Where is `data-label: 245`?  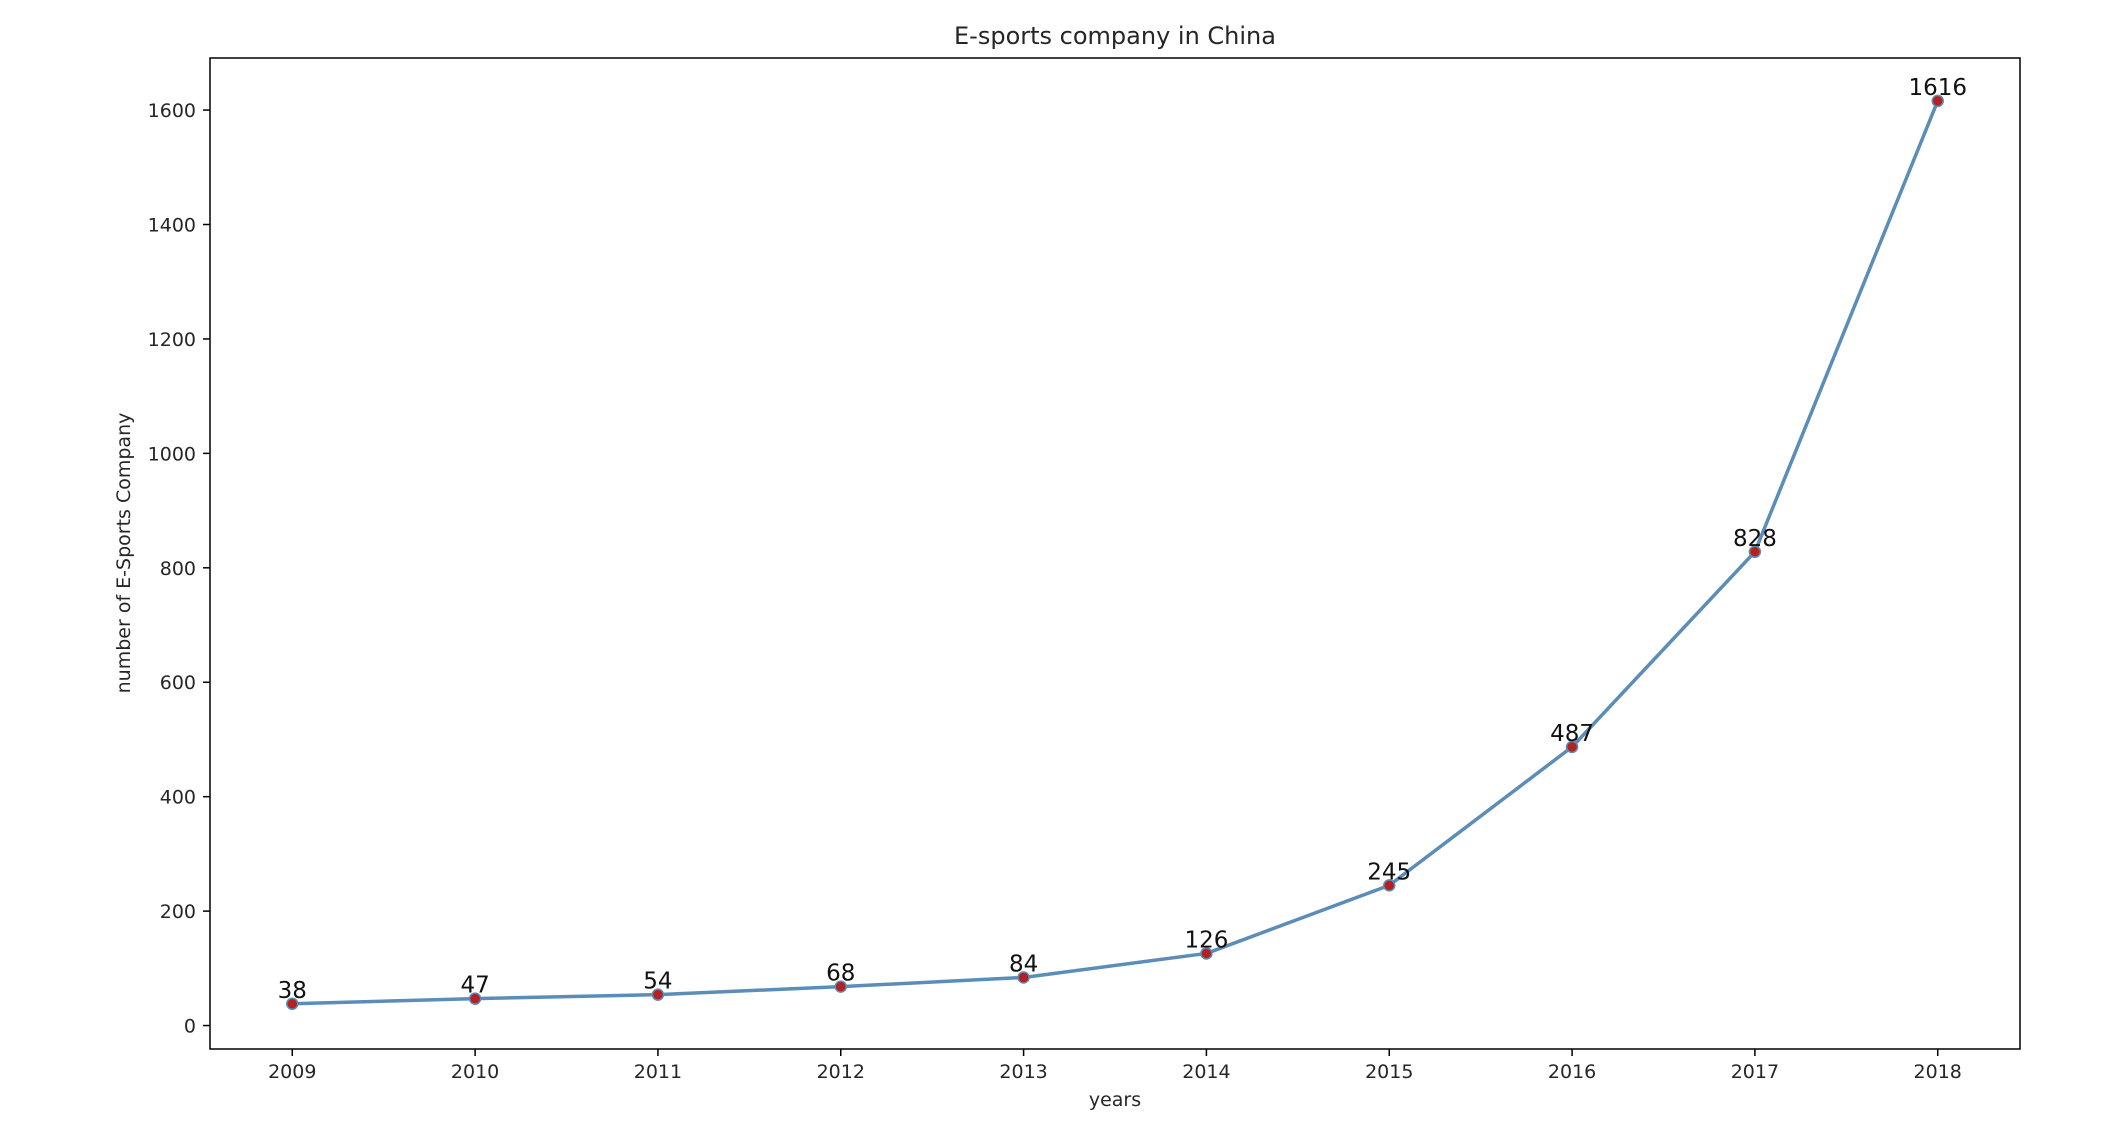 data-label: 245 is located at coordinates (1389, 872).